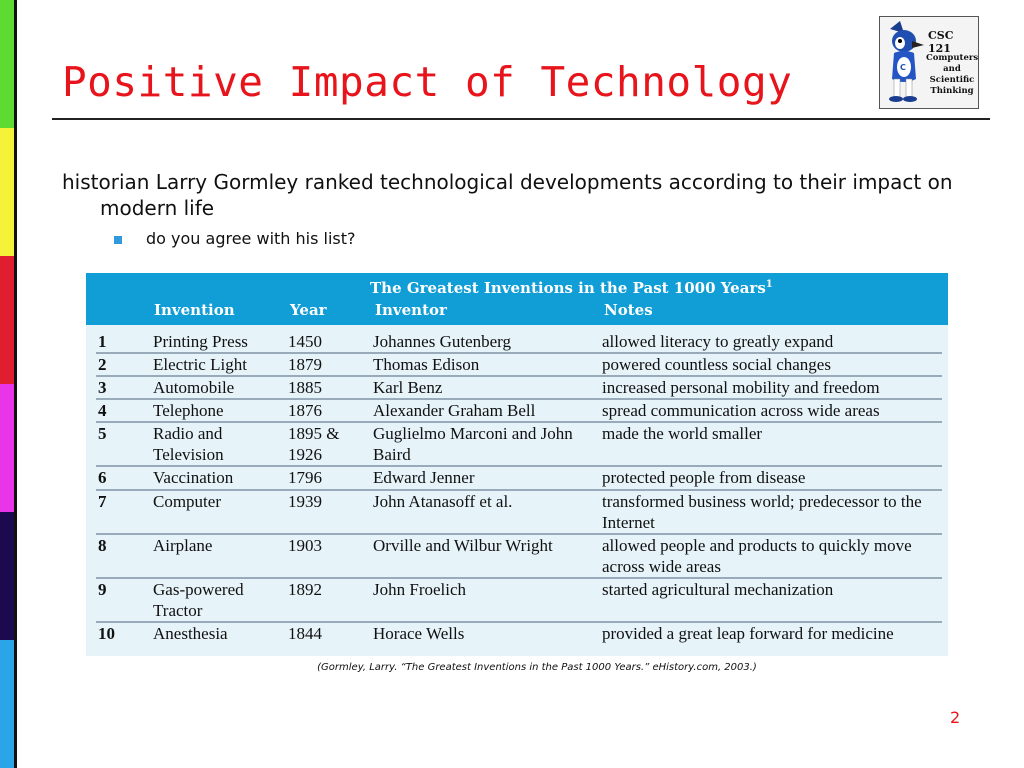 This screenshot has height=768, width=1024. Describe the element at coordinates (188, 410) in the screenshot. I see `invention-cell: Telephone` at that location.